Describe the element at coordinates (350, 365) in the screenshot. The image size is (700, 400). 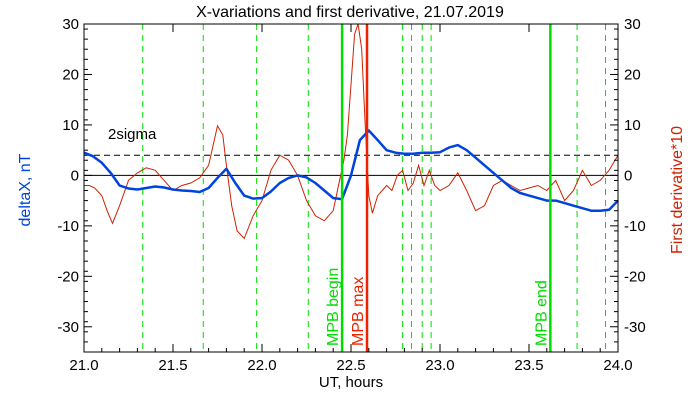
I see `x-tick-label: 22.5` at that location.